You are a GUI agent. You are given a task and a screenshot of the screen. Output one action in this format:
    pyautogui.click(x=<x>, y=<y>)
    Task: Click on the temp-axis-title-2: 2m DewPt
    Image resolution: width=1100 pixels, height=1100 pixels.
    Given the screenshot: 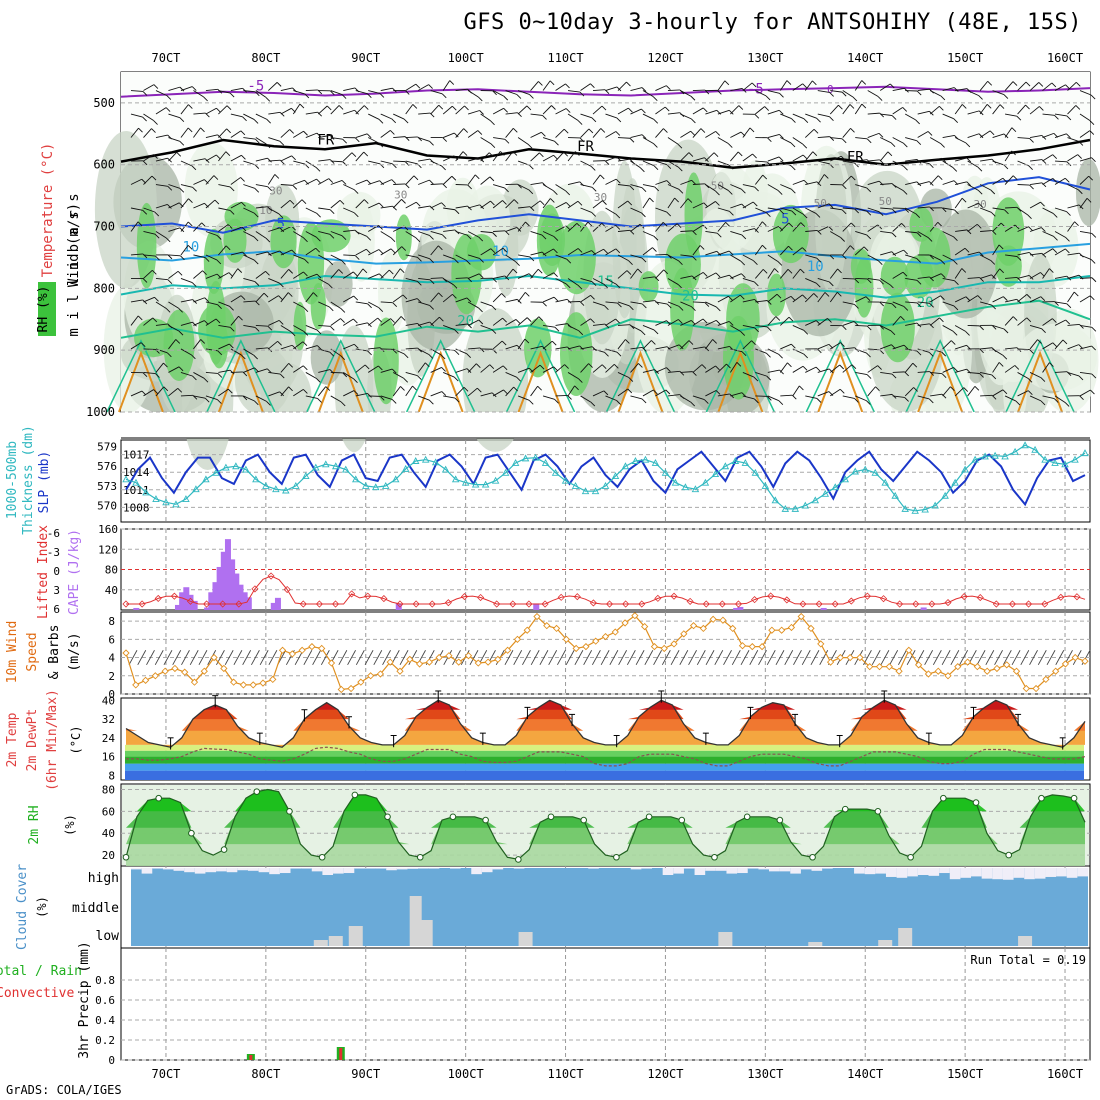 What is the action you would take?
    pyautogui.click(x=32, y=740)
    